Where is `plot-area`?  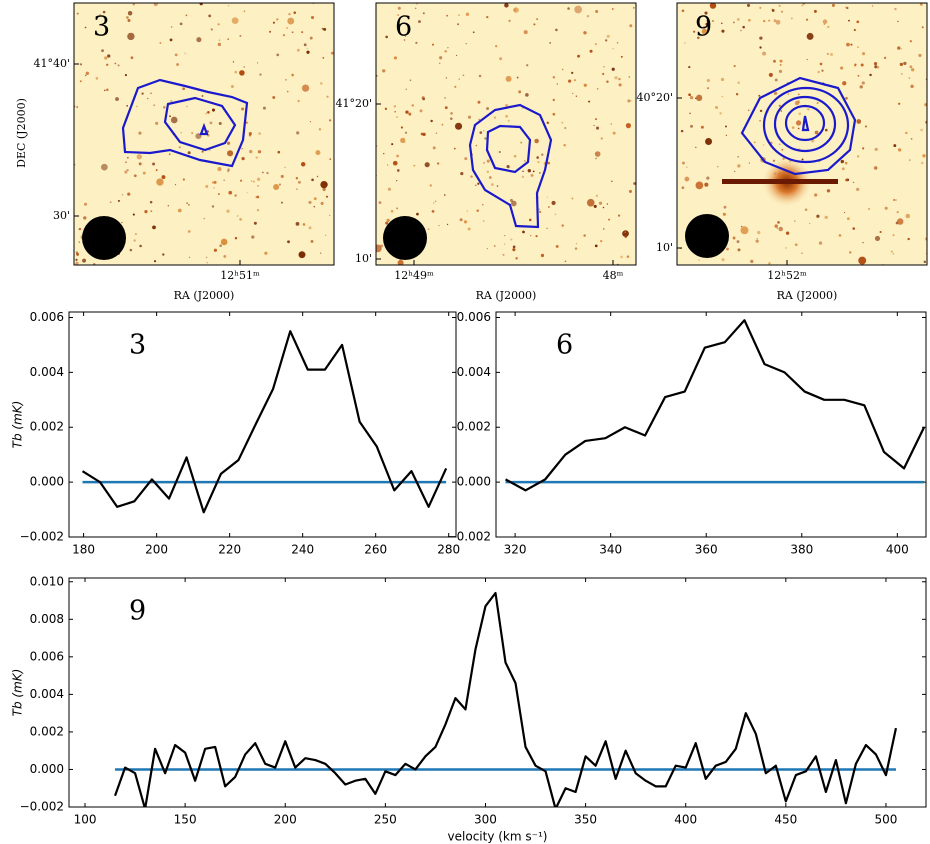 plot-area is located at coordinates (264, 422).